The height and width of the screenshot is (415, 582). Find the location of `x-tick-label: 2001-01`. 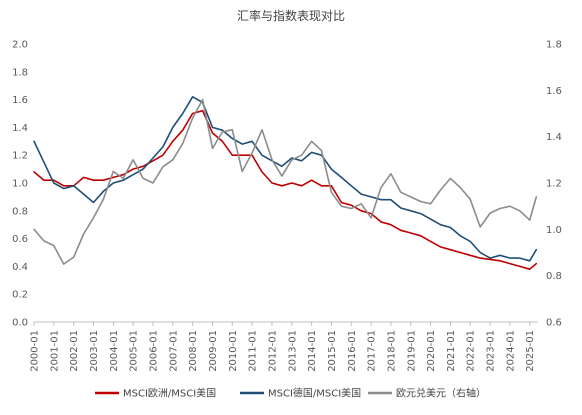

x-tick-label: 2001-01 is located at coordinates (54, 351).